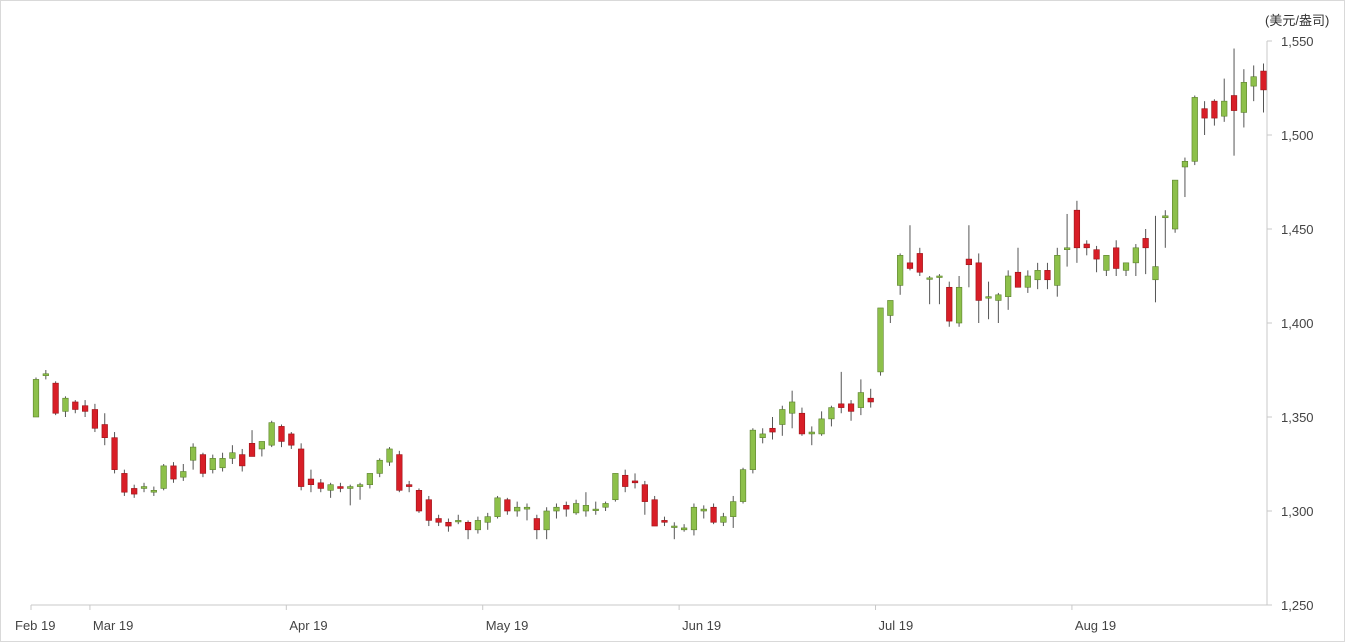  I want to click on y-tick-label: 1,400, so click(1297, 323).